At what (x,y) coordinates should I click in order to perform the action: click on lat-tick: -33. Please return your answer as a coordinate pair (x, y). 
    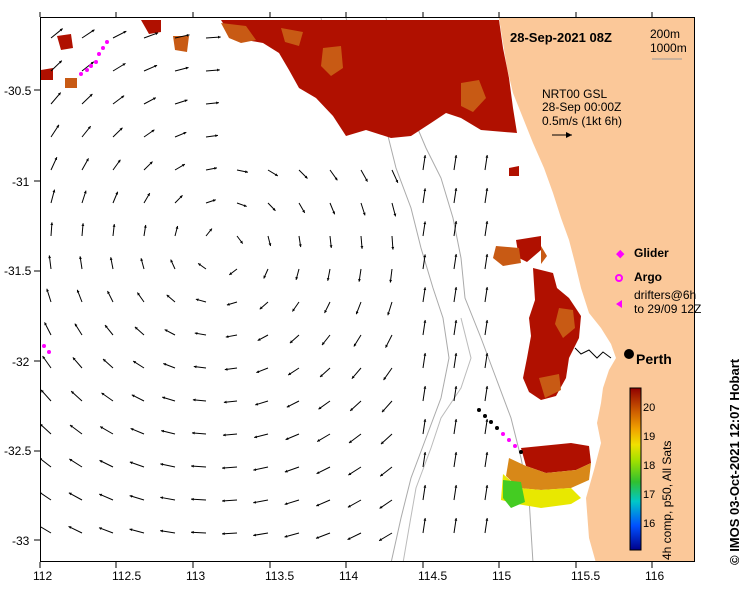
    Looking at the image, I should click on (21, 541).